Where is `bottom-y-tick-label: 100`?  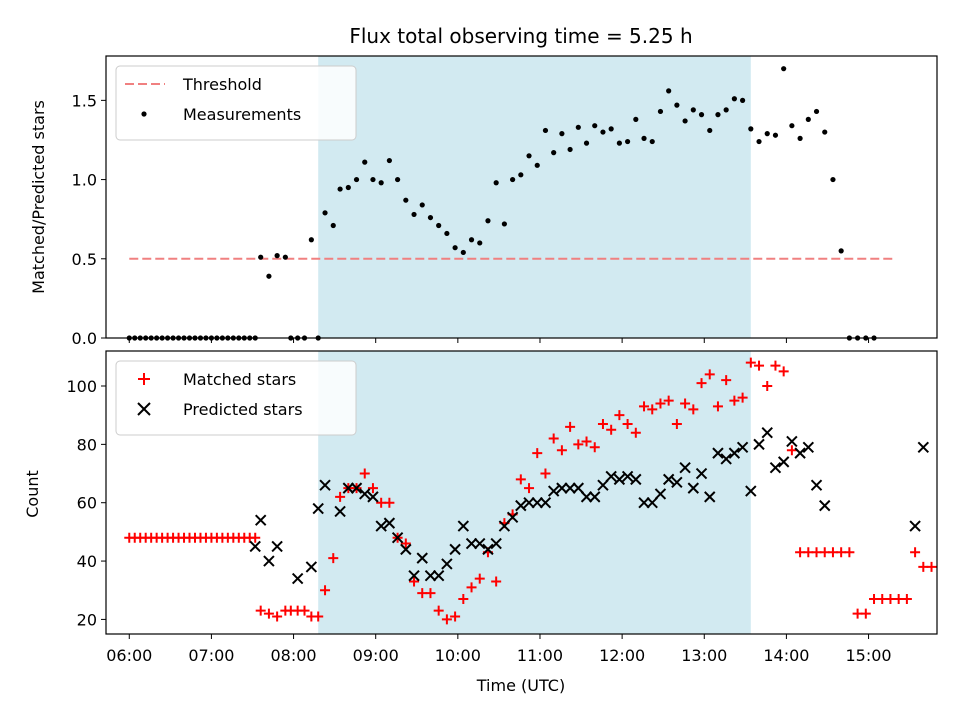
bottom-y-tick-label: 100 is located at coordinates (81, 386).